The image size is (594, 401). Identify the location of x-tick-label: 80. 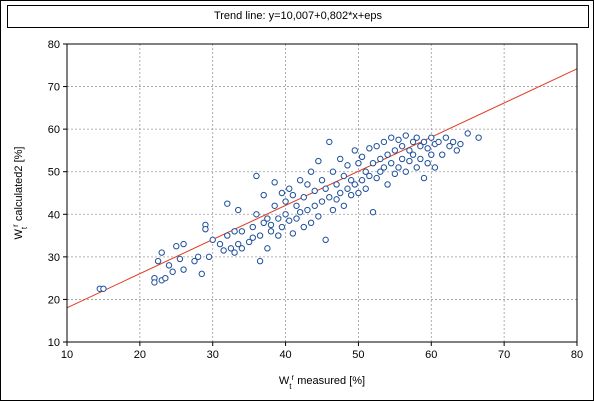
(577, 355).